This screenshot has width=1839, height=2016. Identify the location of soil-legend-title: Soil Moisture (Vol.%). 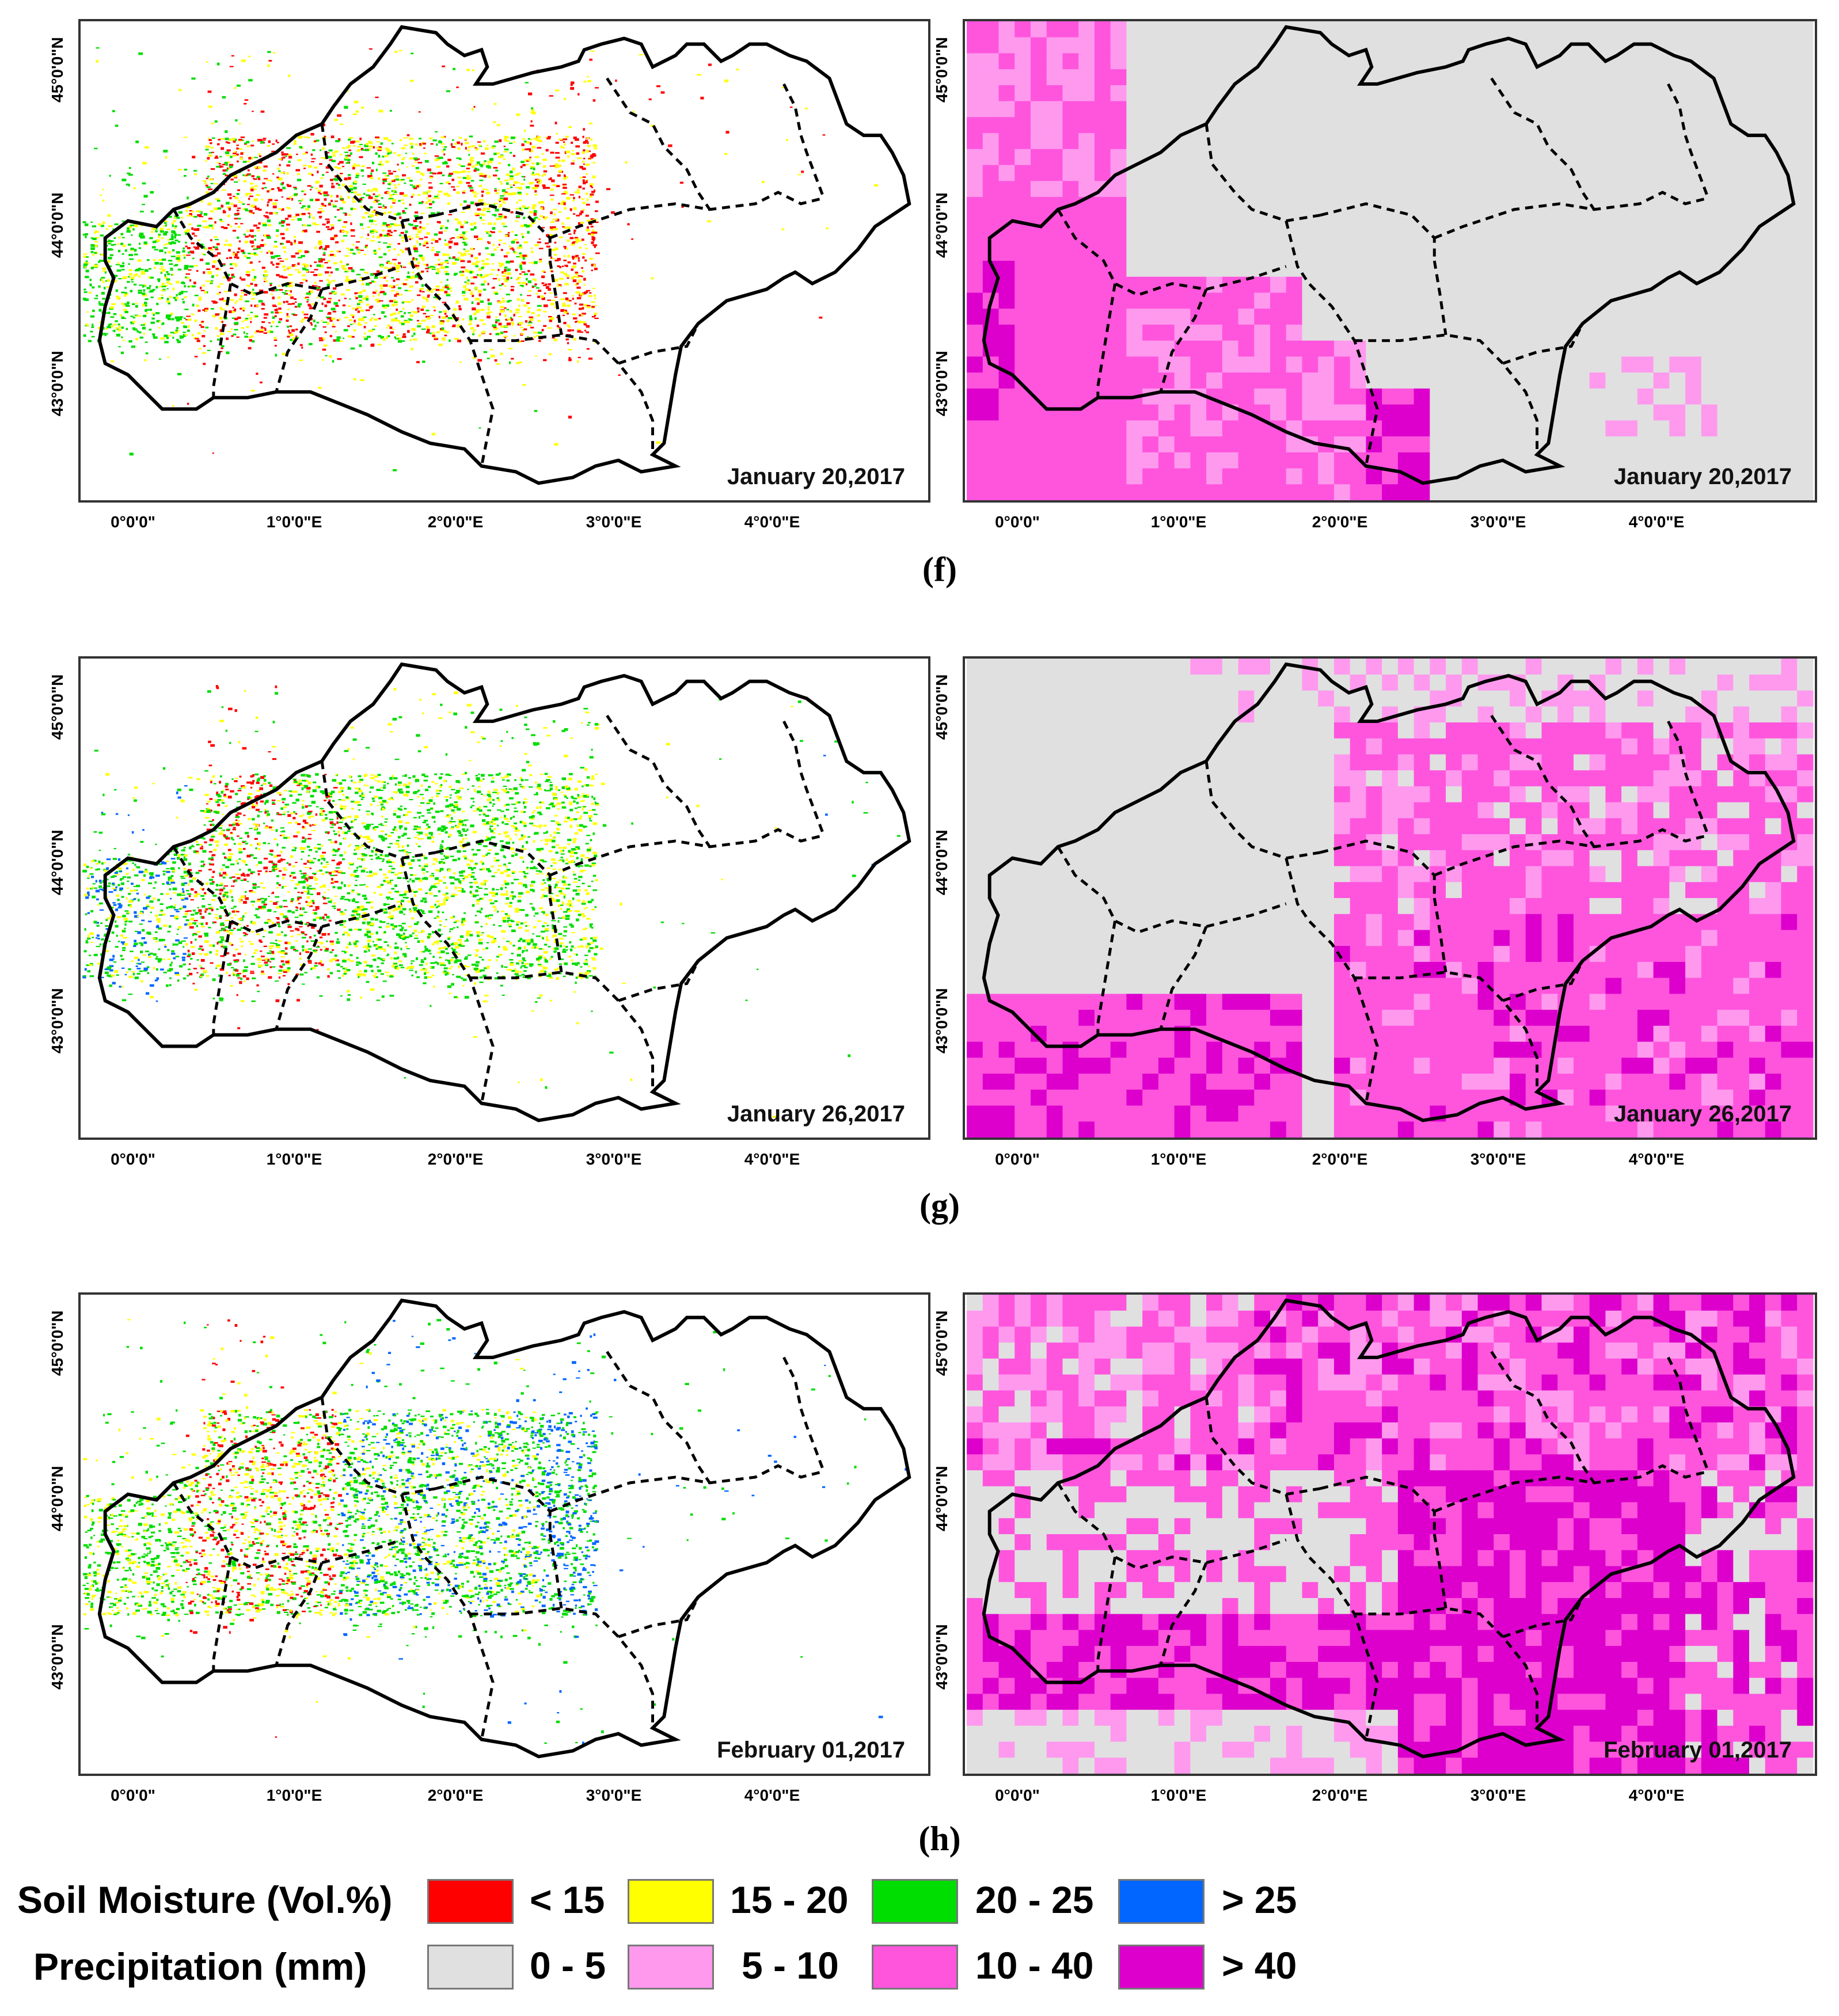
(205, 1900).